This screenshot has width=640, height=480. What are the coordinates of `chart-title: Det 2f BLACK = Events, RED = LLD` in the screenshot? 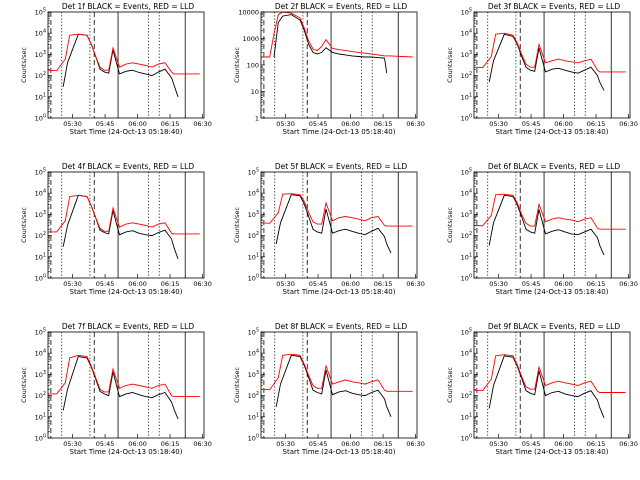 It's located at (341, 6).